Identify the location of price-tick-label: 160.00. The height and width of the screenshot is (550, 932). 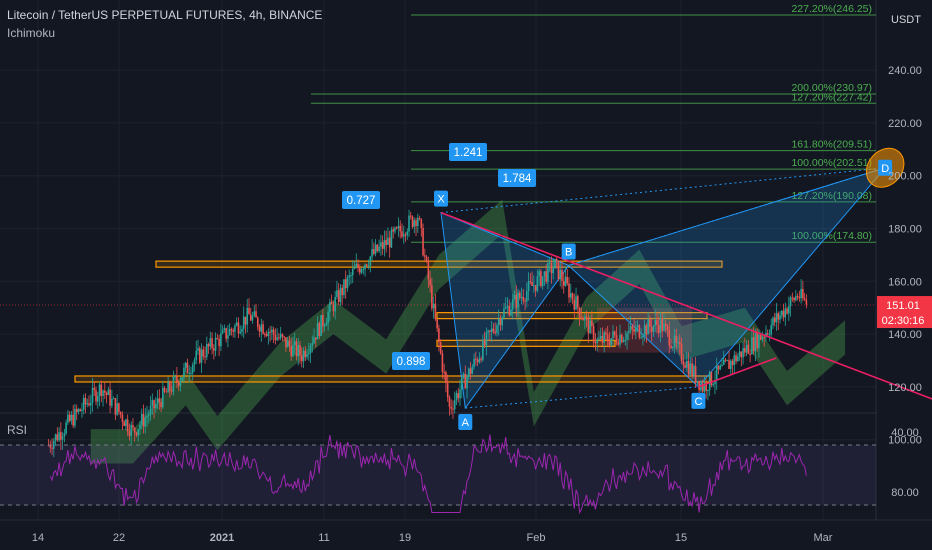
(905, 282).